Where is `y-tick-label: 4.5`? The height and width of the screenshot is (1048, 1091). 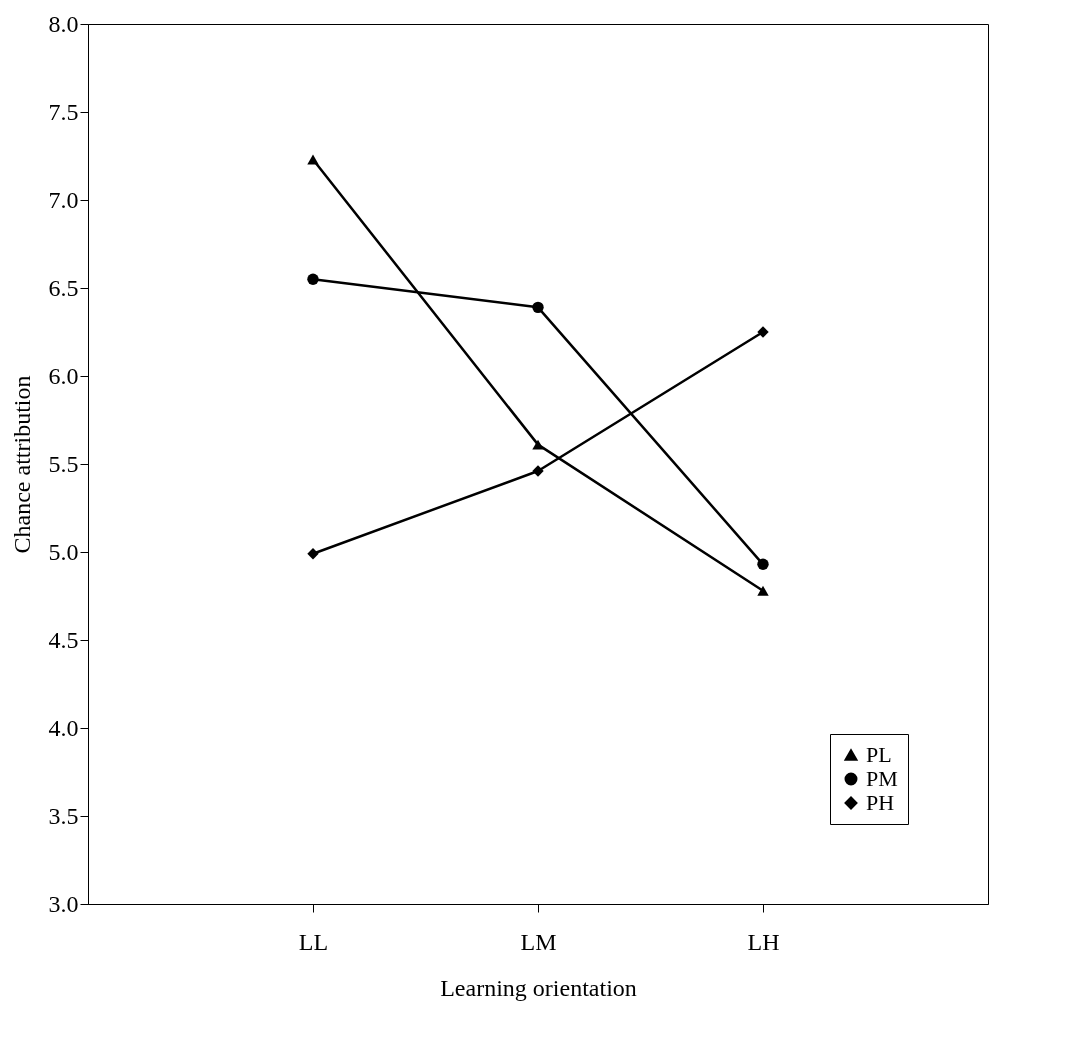 y-tick-label: 4.5 is located at coordinates (63, 639).